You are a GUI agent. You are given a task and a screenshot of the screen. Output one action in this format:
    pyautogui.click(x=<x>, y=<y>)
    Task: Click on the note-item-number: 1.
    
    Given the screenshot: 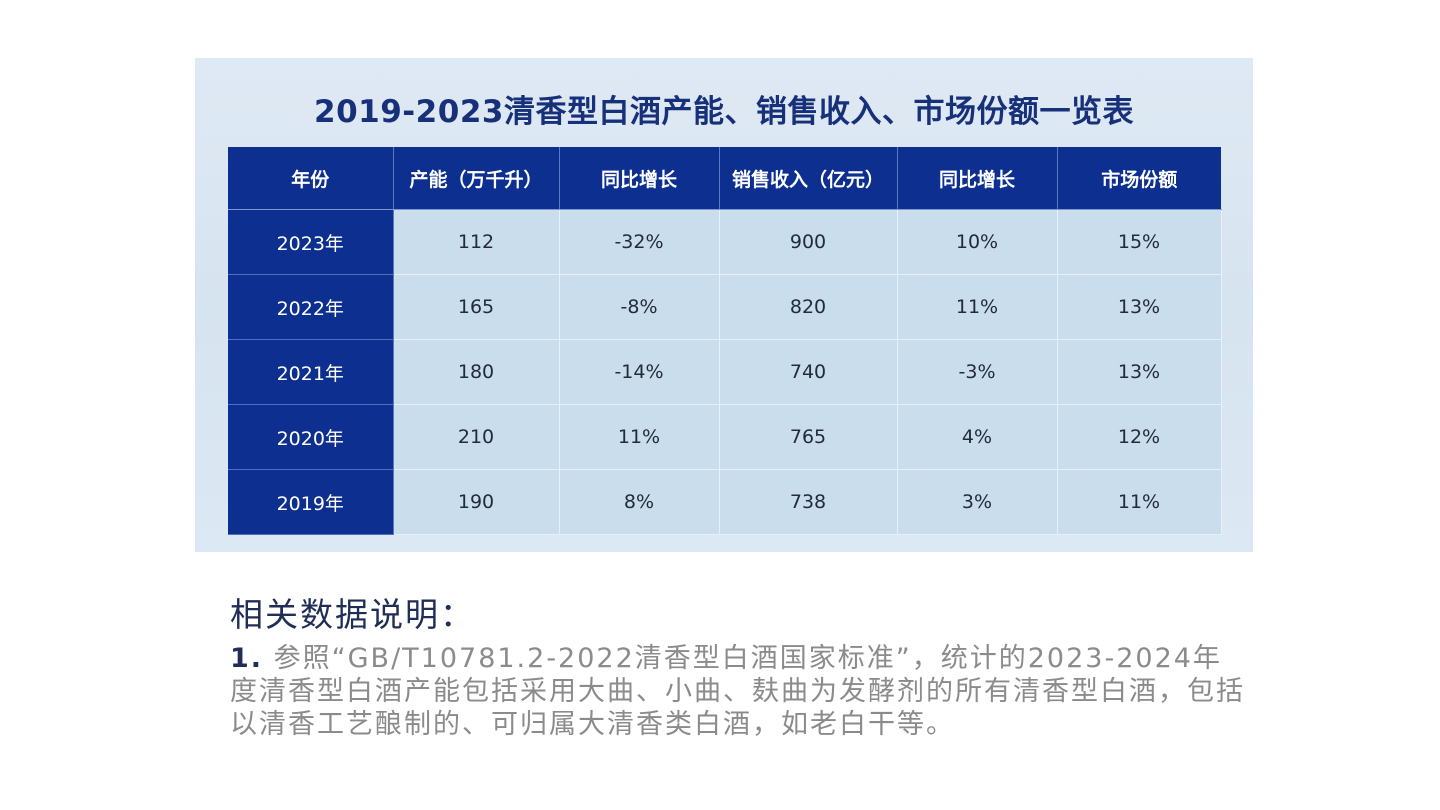 What is the action you would take?
    pyautogui.click(x=247, y=658)
    